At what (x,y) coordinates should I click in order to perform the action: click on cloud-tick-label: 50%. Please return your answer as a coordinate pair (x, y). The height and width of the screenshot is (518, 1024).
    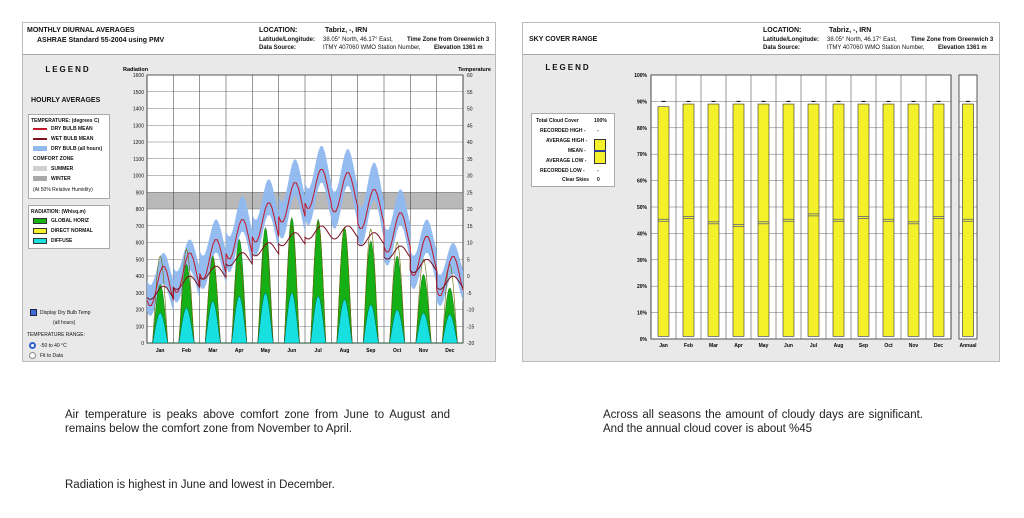
    Looking at the image, I should click on (642, 208).